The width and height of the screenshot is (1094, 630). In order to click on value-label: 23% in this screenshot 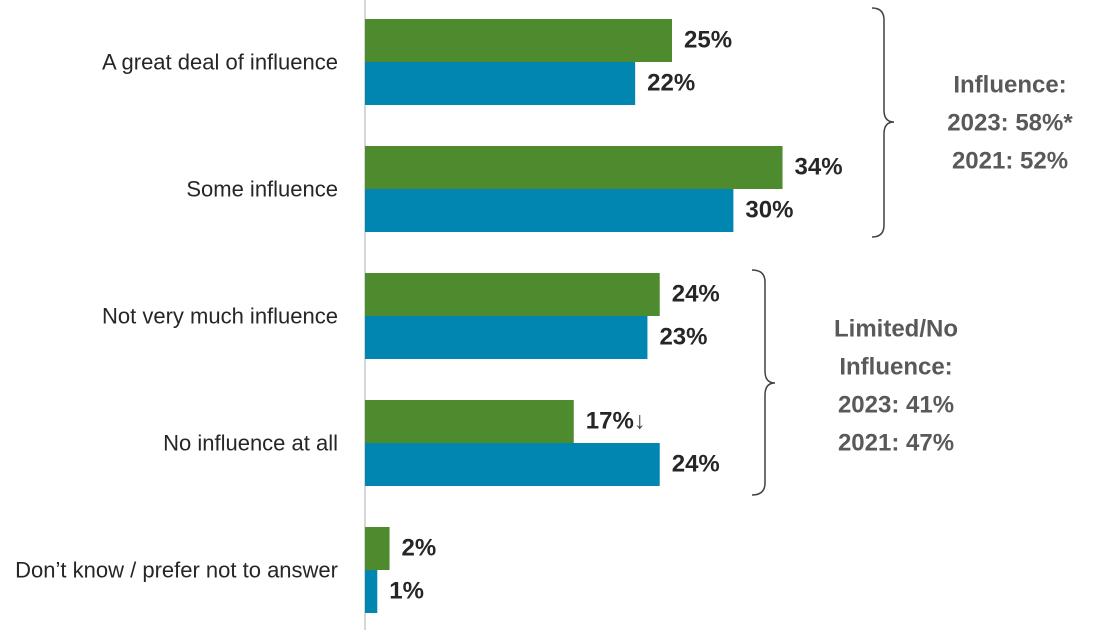, I will do `click(683, 337)`.